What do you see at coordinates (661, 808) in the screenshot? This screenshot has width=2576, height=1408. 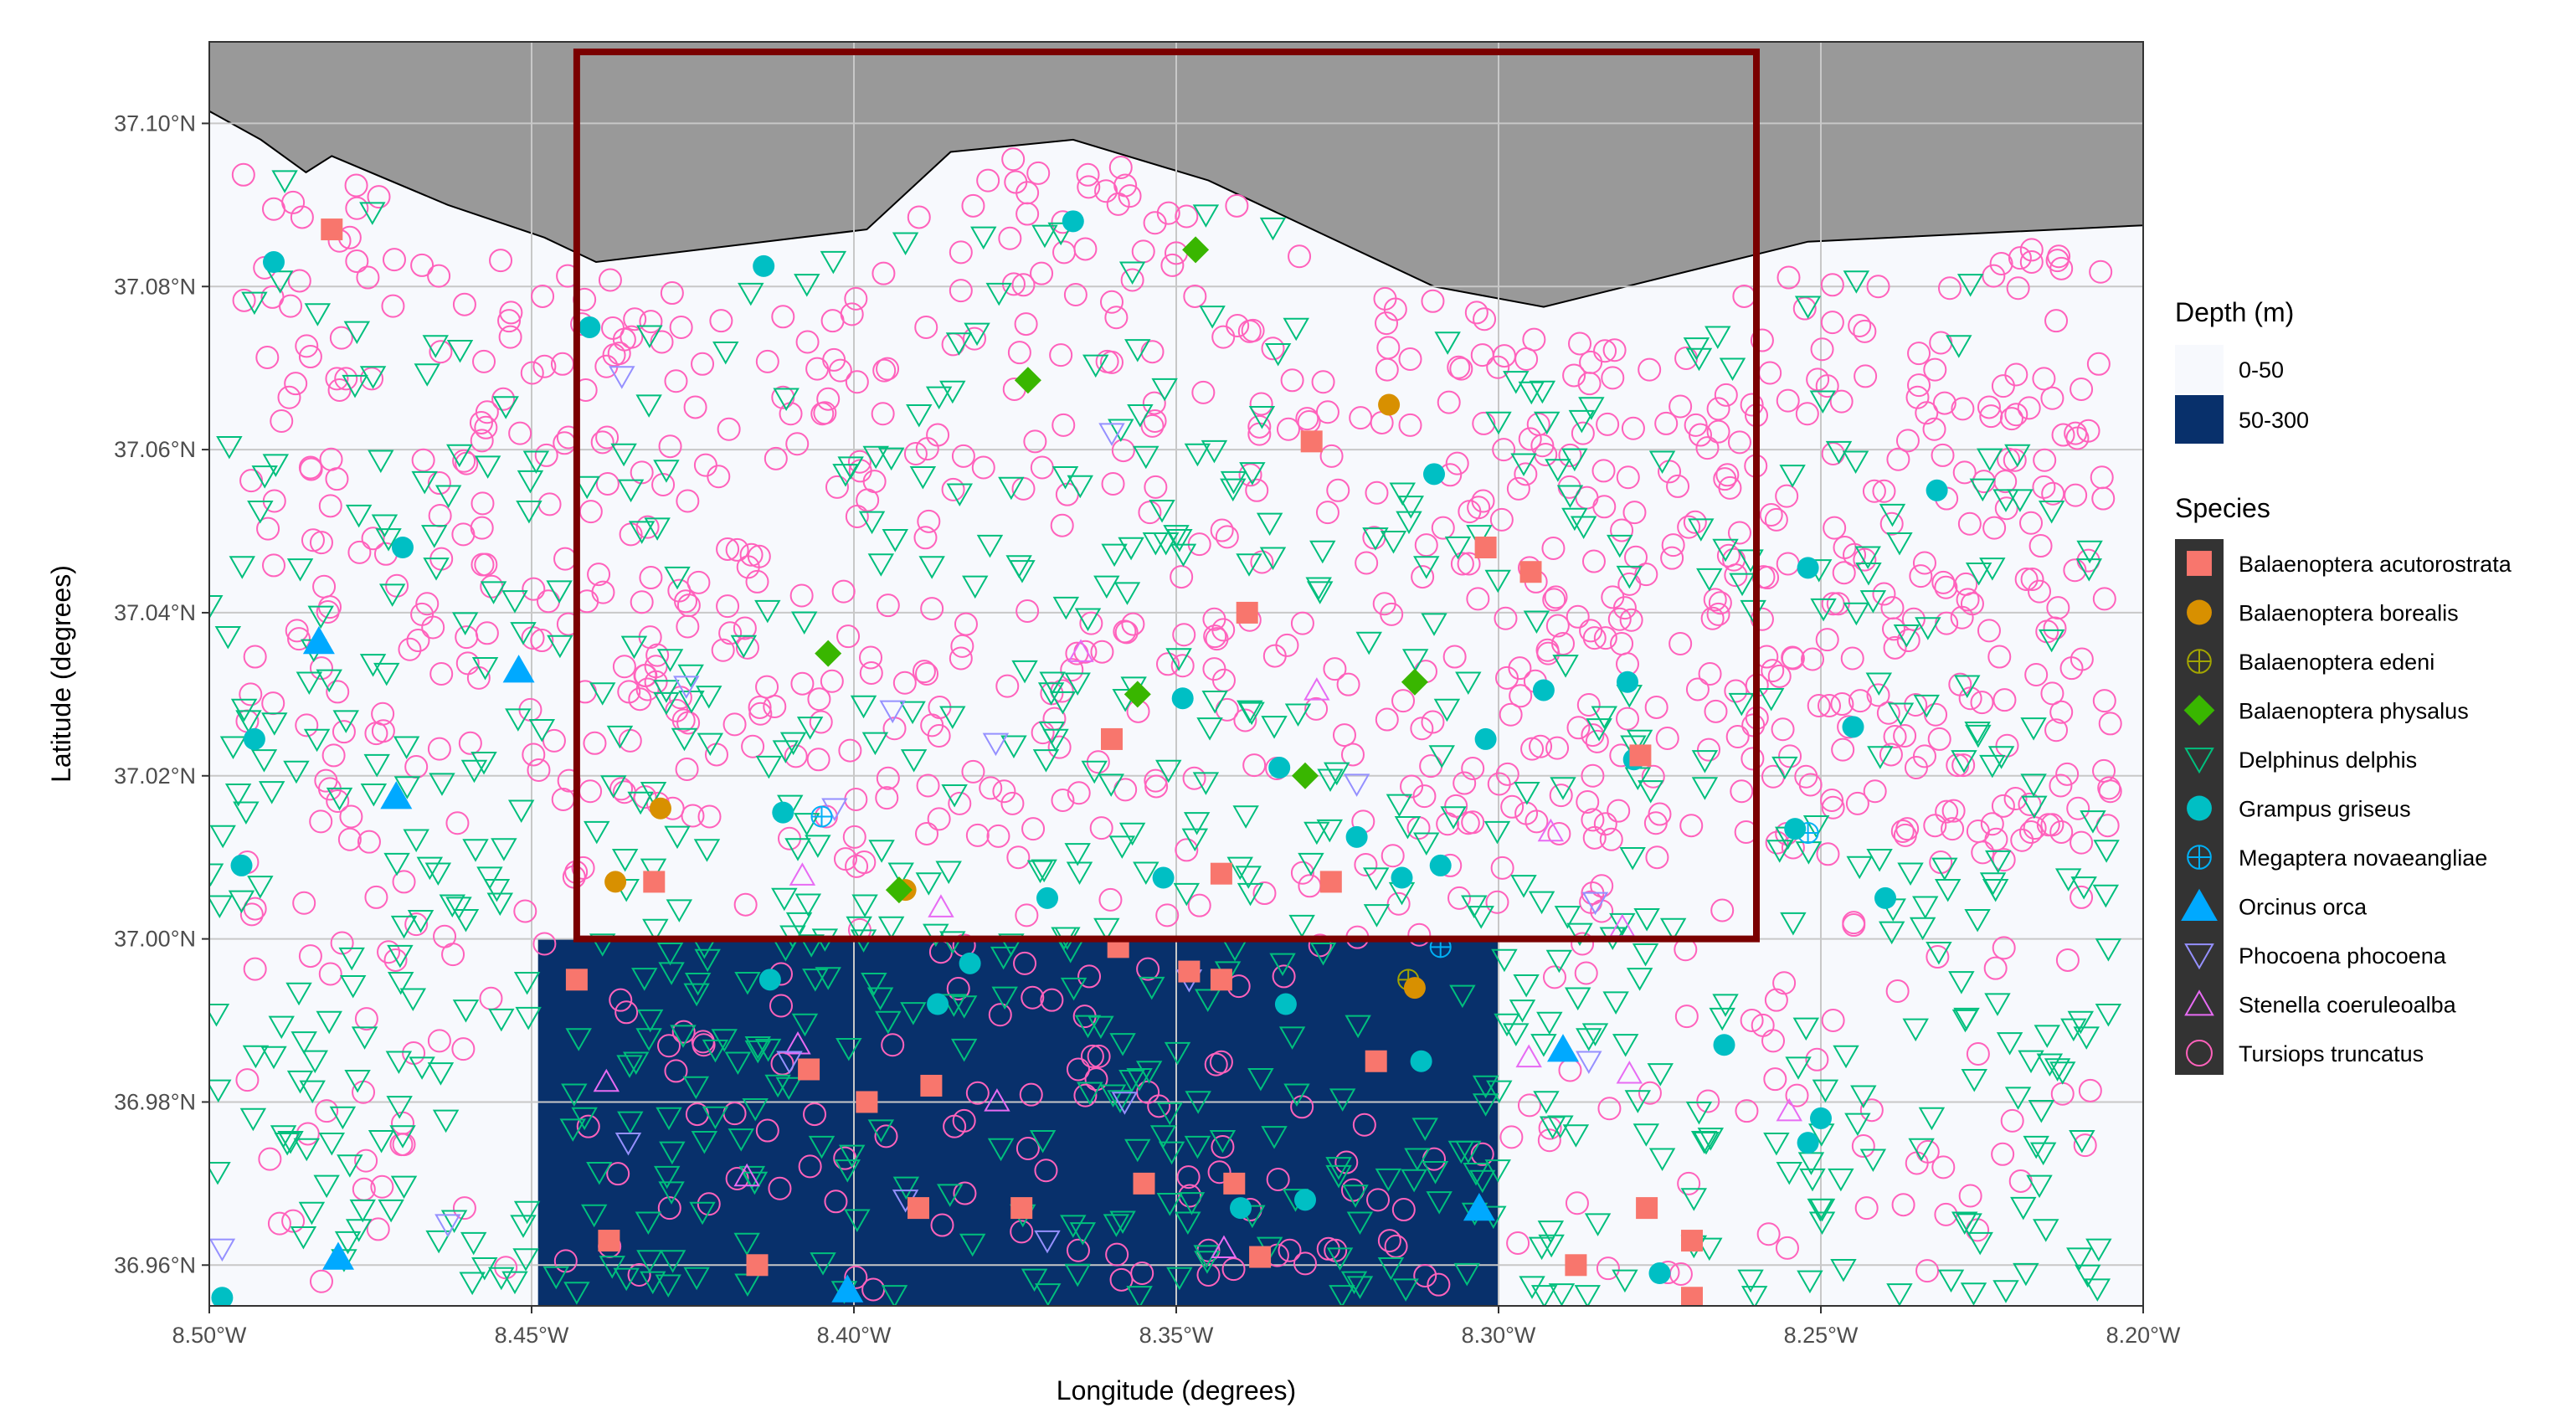 I see `point-balaenoptera-borealis` at bounding box center [661, 808].